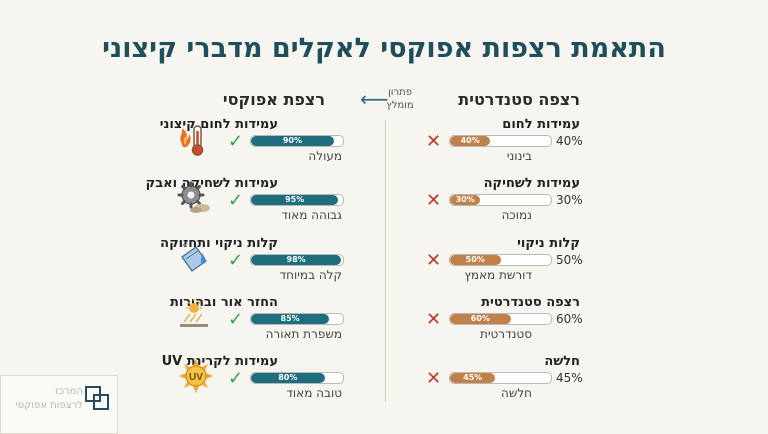 The width and height of the screenshot is (768, 434). What do you see at coordinates (218, 124) in the screenshot?
I see `epoxy-row-label: עמידות לחום קיצוני` at bounding box center [218, 124].